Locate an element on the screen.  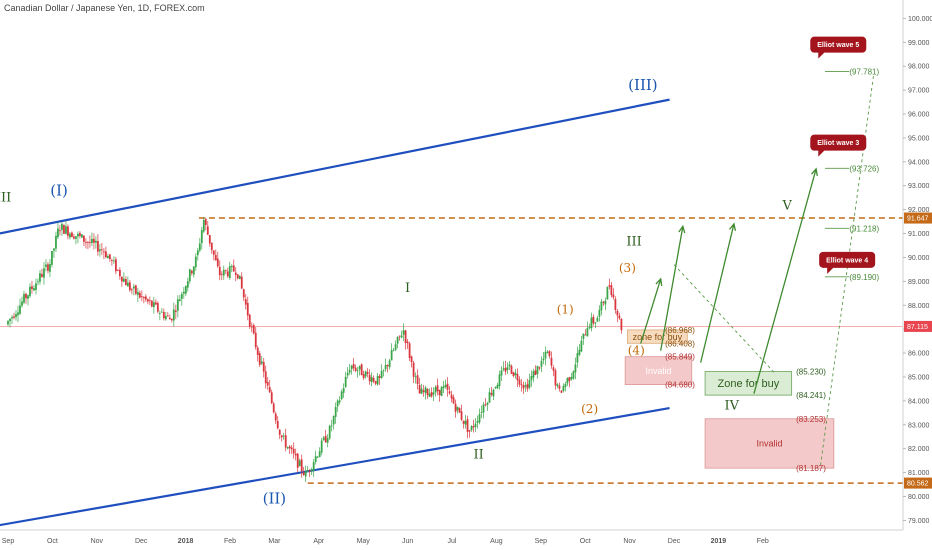
level-label: (86.408) is located at coordinates (680, 343).